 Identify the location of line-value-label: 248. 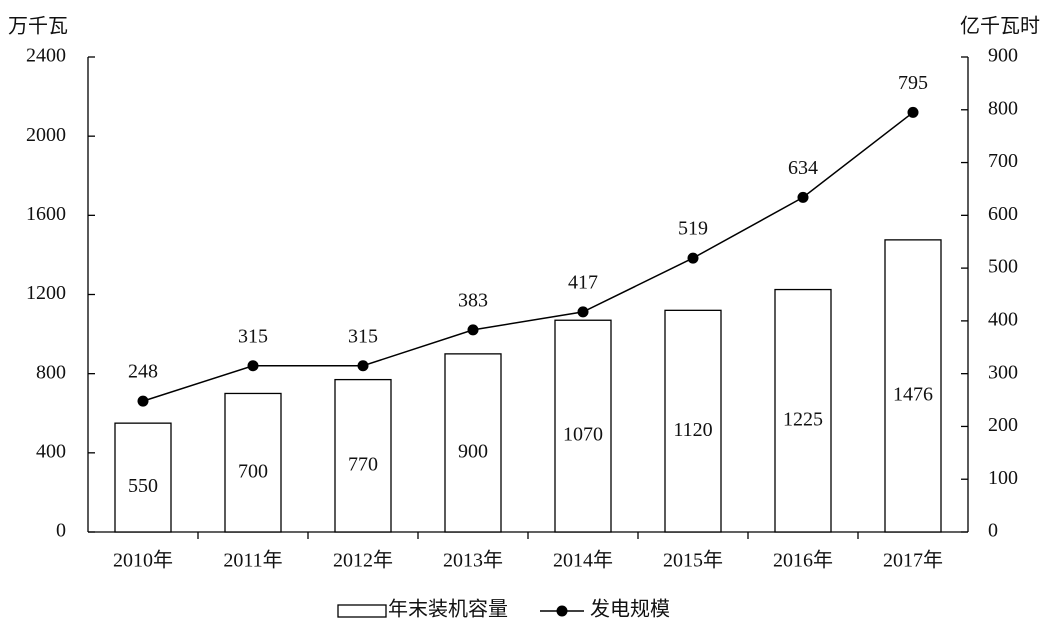
(143, 372).